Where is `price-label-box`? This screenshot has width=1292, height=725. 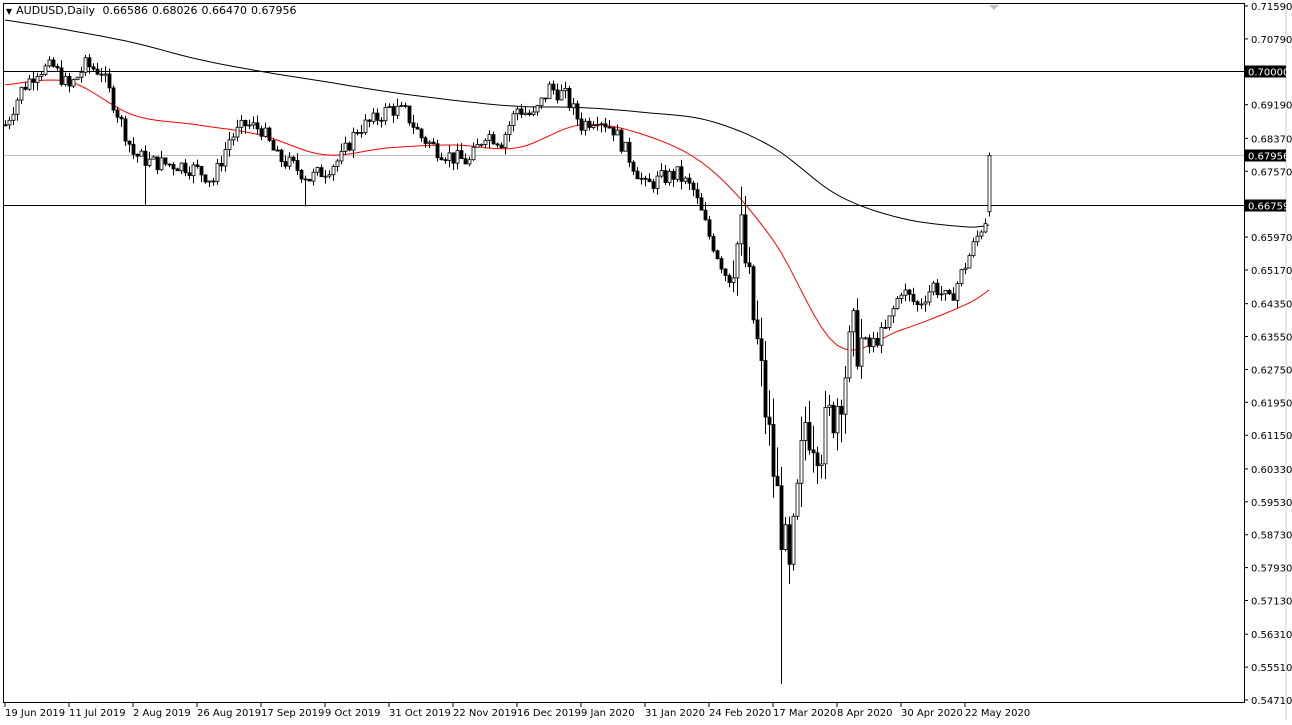 price-label-box is located at coordinates (1265, 205).